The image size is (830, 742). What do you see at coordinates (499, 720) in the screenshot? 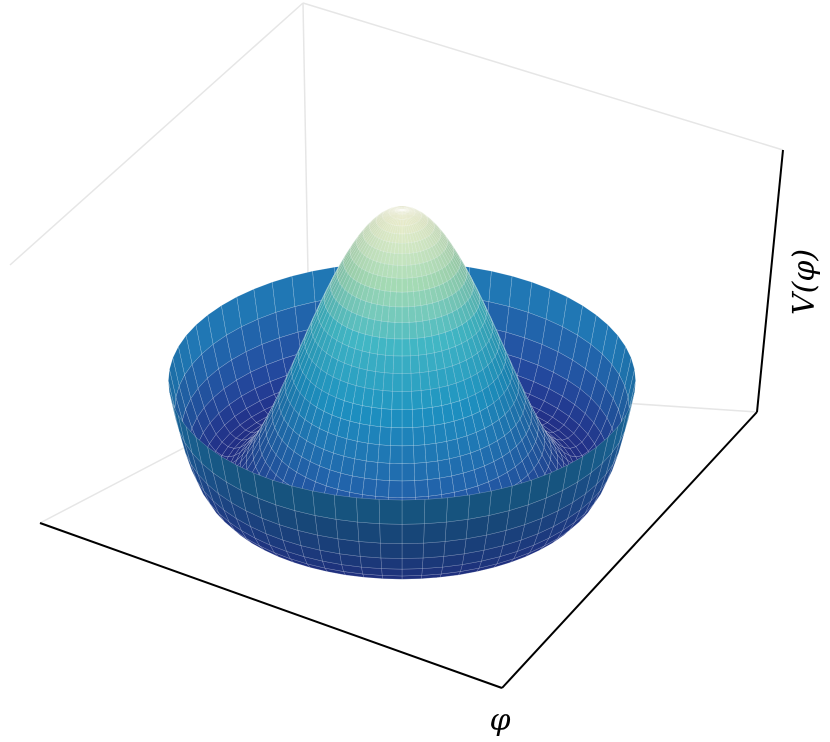
I see `x-axis-label: φ` at bounding box center [499, 720].